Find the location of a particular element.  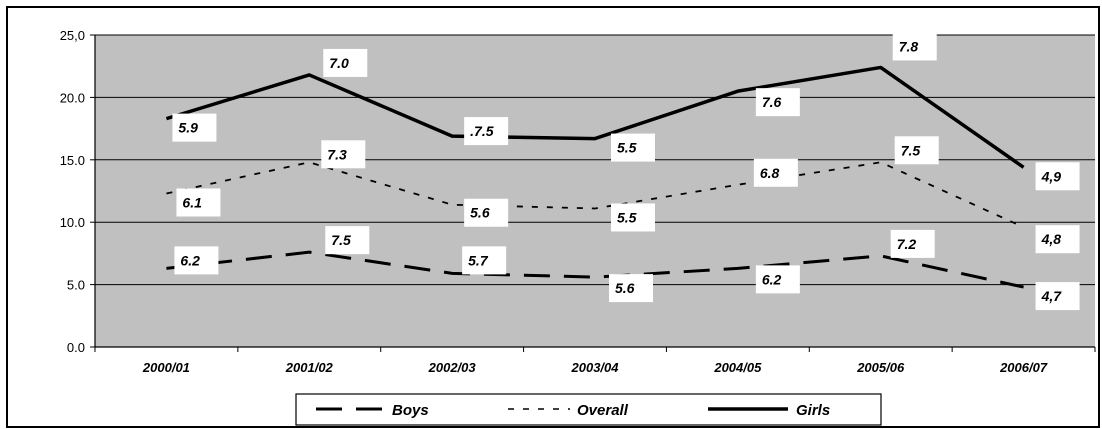

data-label-boys: 7.5 is located at coordinates (347, 240).